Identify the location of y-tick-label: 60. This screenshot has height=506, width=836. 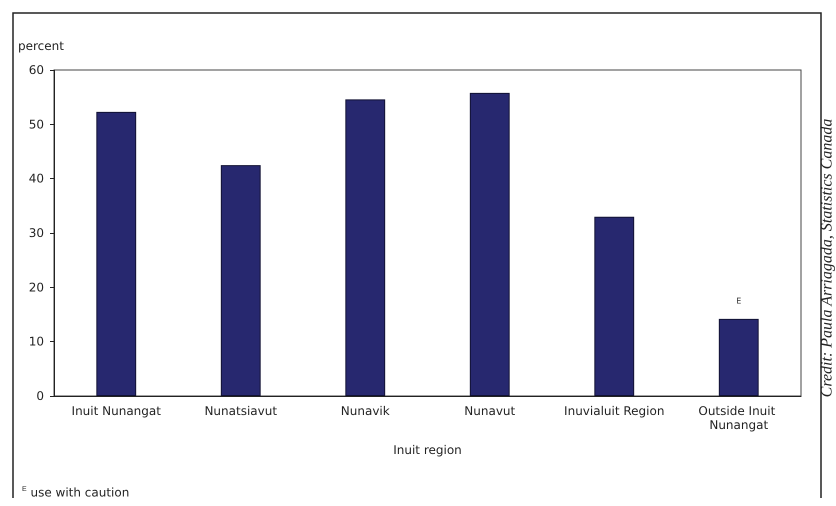
(36, 70).